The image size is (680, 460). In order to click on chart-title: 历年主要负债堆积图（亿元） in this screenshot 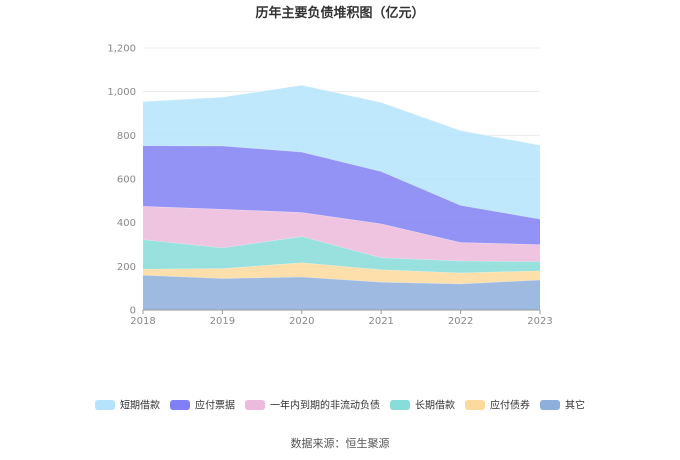, I will do `click(339, 13)`.